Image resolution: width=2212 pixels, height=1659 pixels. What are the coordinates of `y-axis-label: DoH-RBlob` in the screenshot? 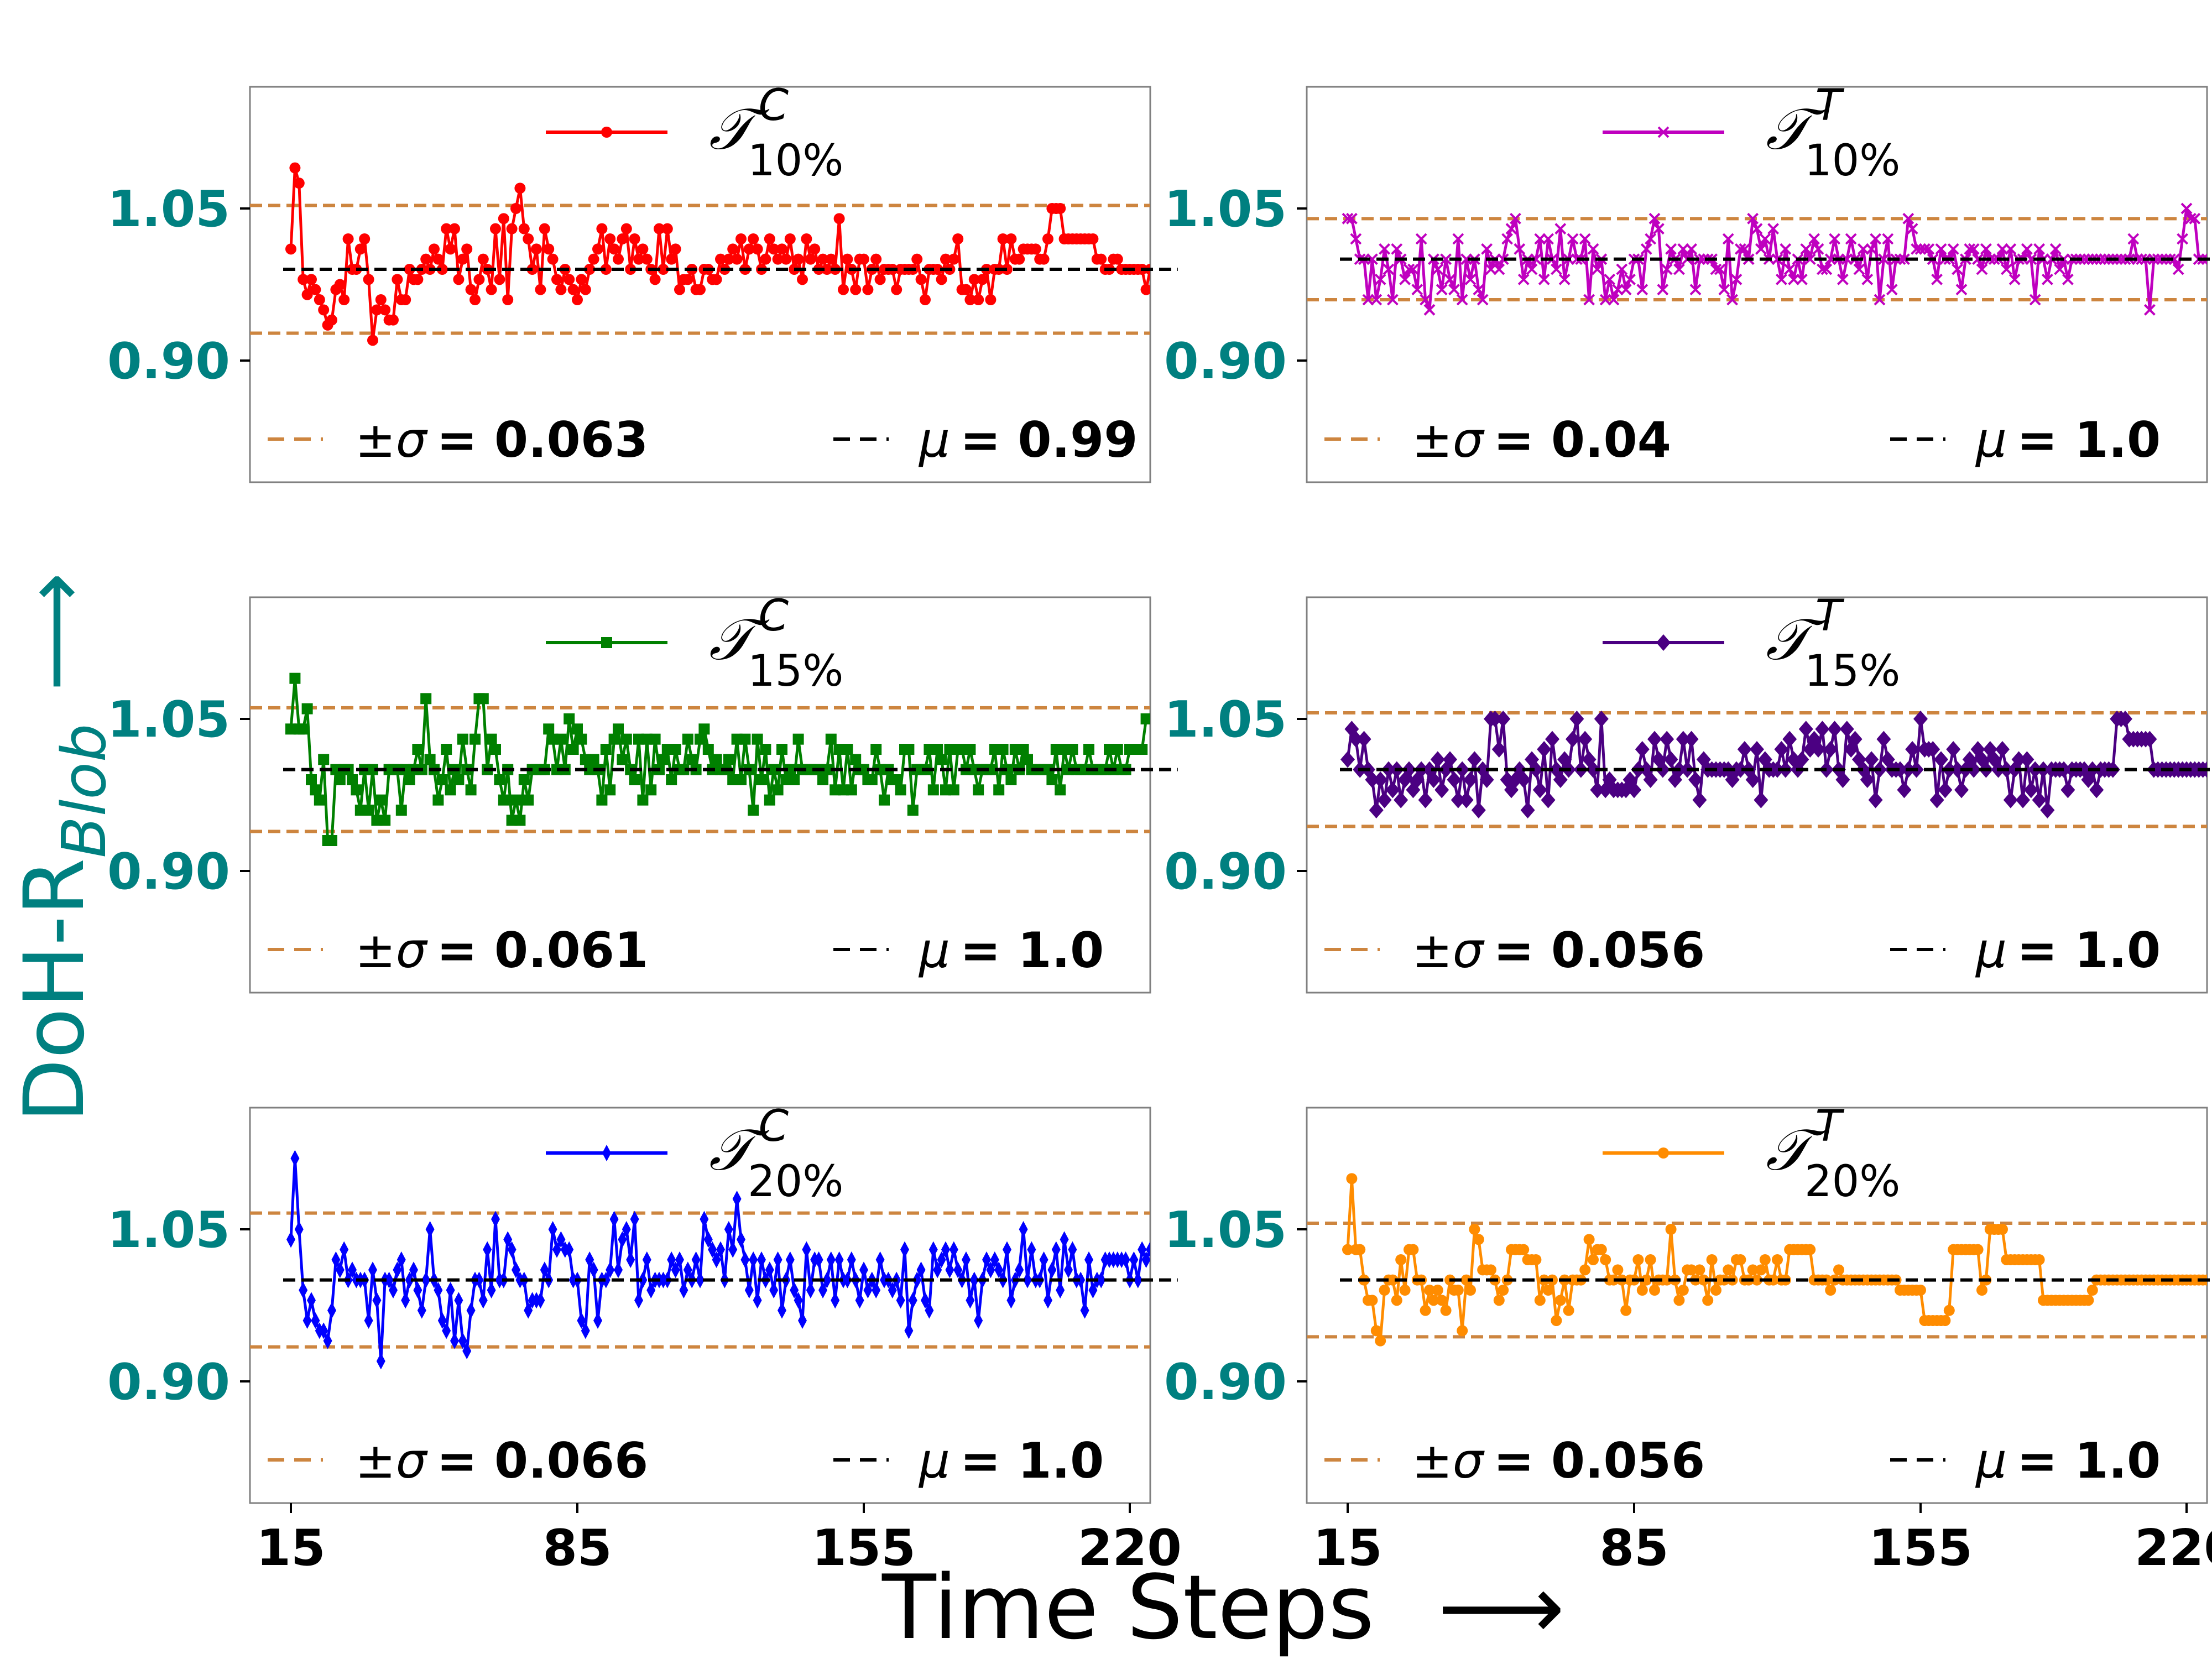 It's located at (63, 923).